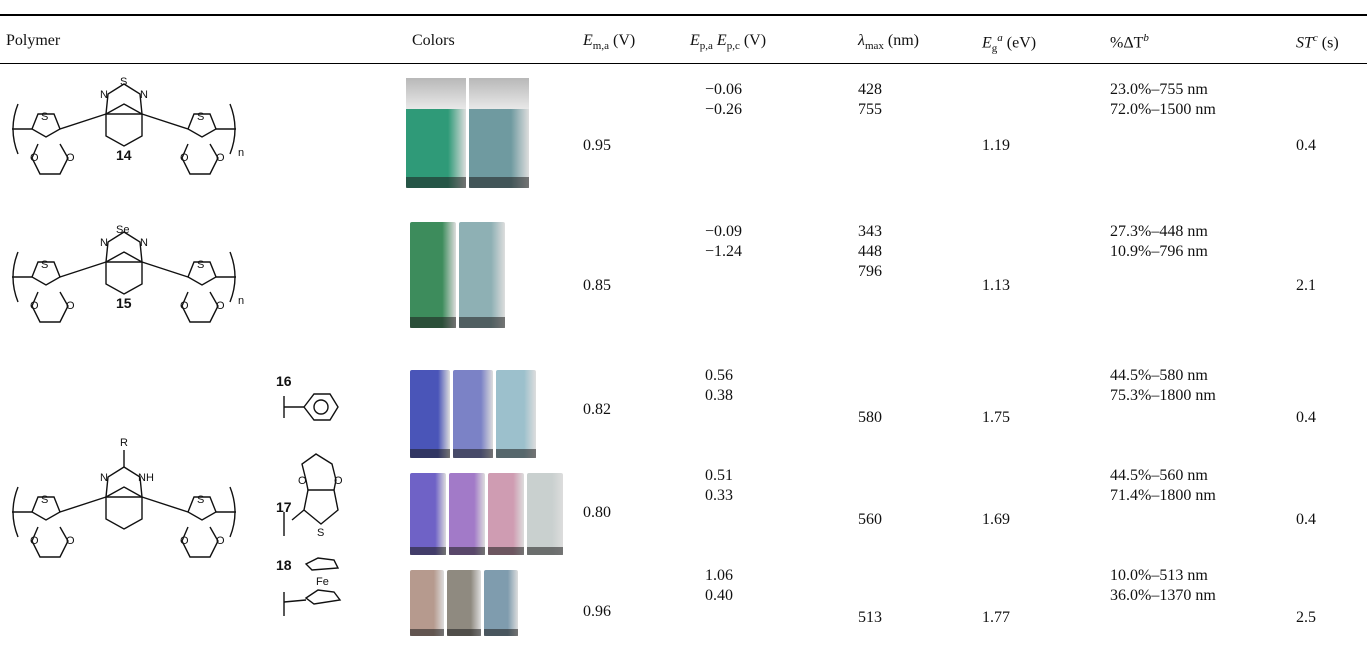 The image size is (1367, 646). I want to click on iron-atom-label: Fe, so click(322, 582).